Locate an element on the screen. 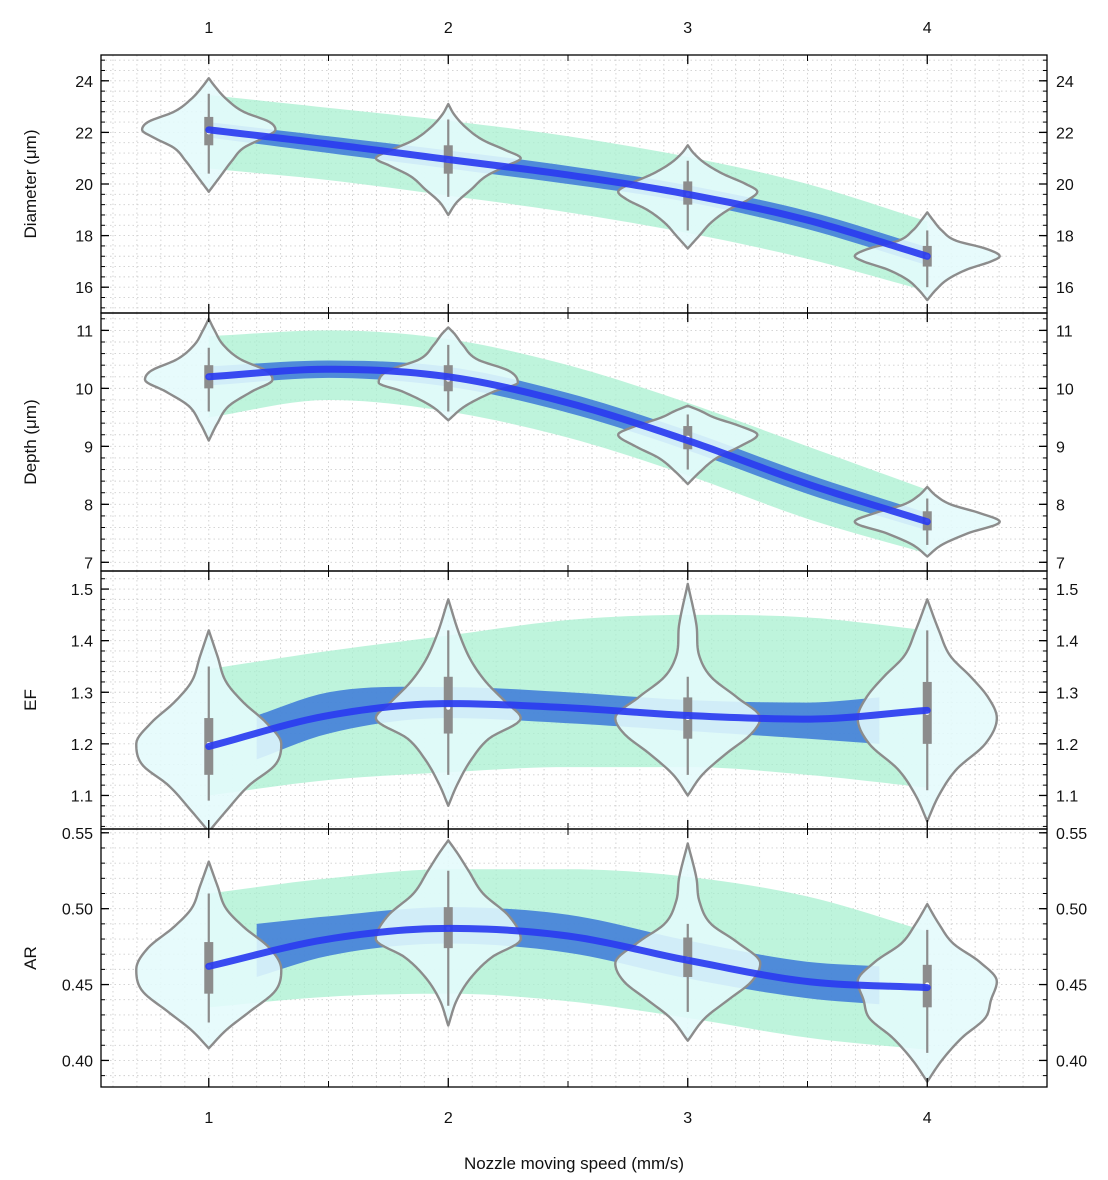  y-tick-label-right: 0.45 is located at coordinates (1071, 986).